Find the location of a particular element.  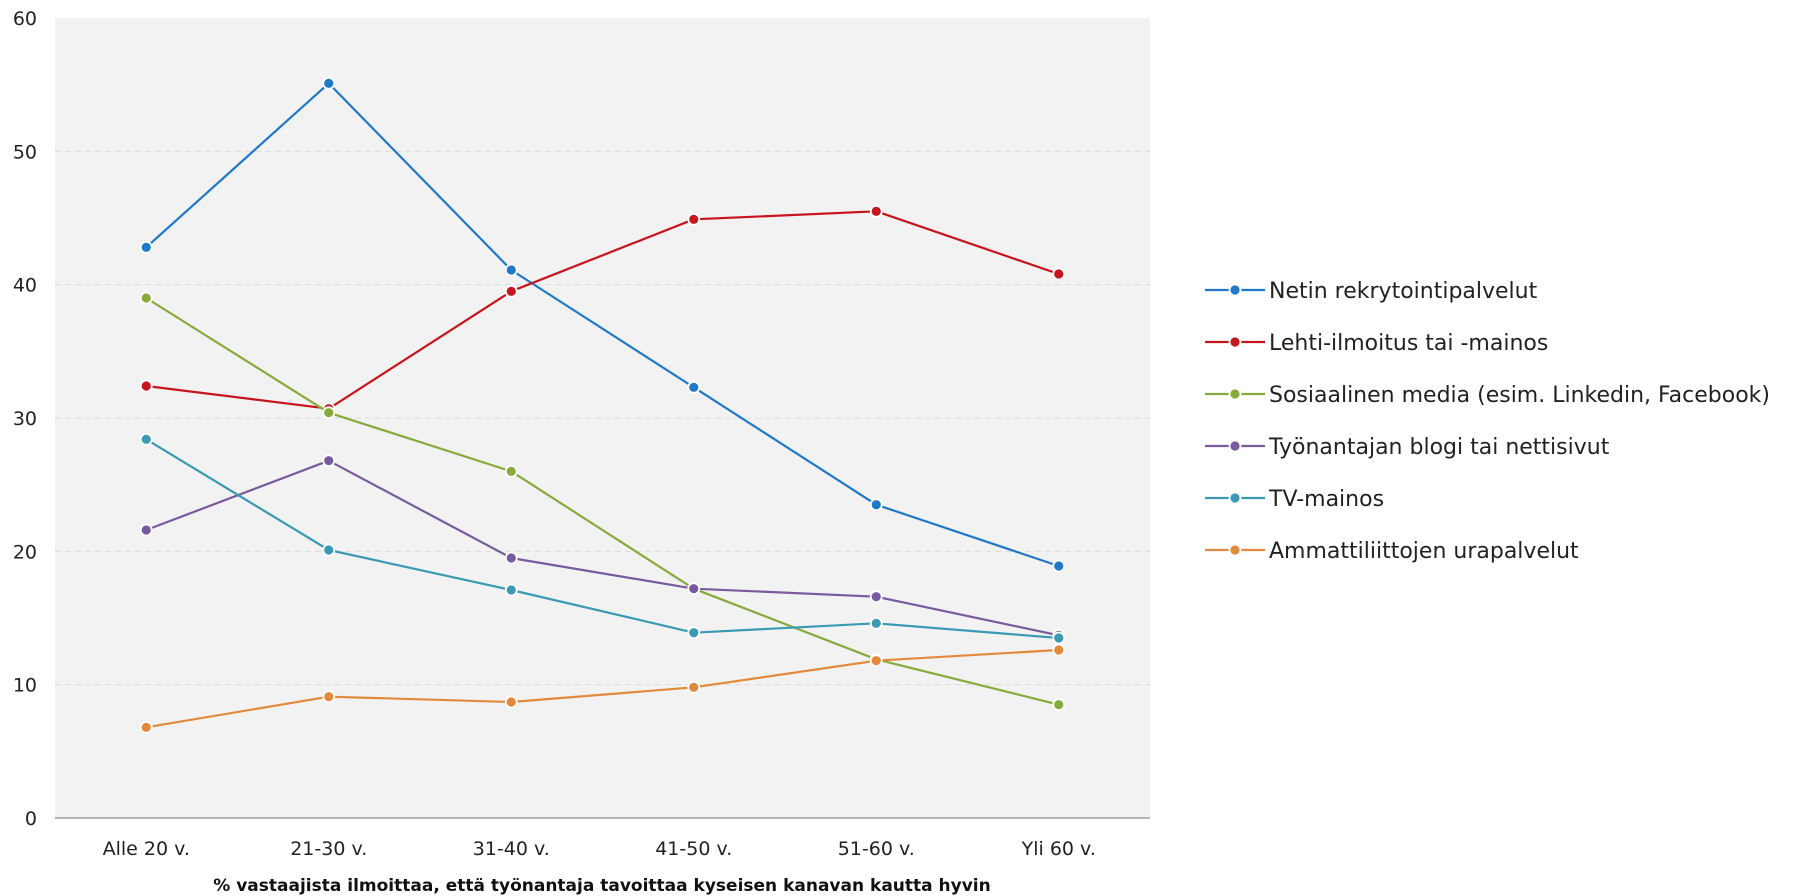

y-tick-label: 30 is located at coordinates (25, 419).